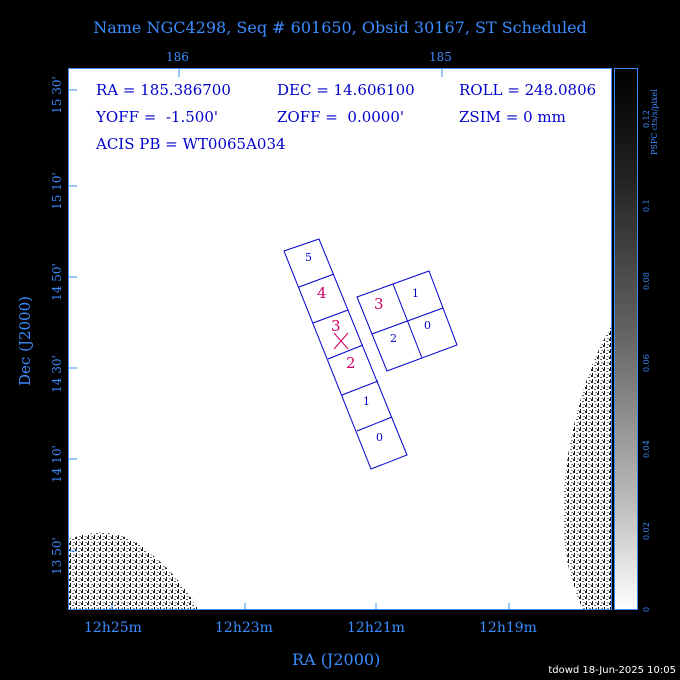 This screenshot has width=680, height=680. I want to click on chip-label-s0: 0, so click(379, 437).